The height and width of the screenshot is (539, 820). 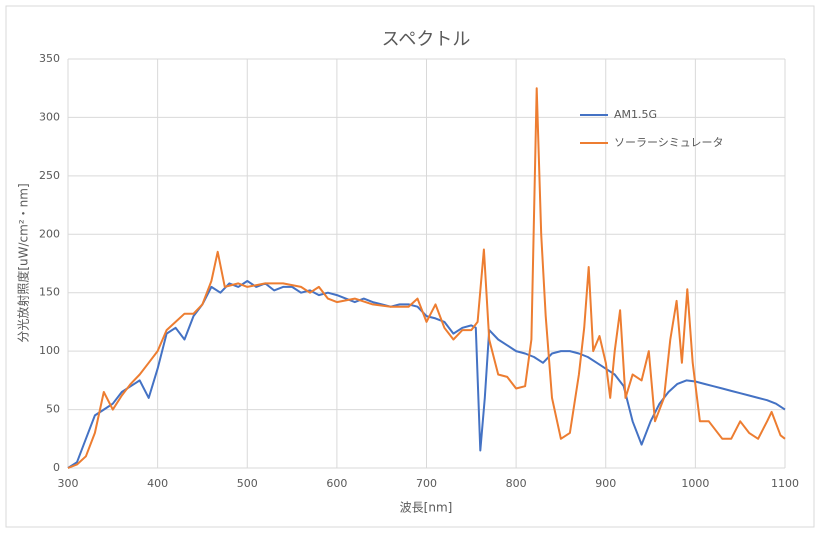 What do you see at coordinates (68, 483) in the screenshot?
I see `x-tick-label: 300` at bounding box center [68, 483].